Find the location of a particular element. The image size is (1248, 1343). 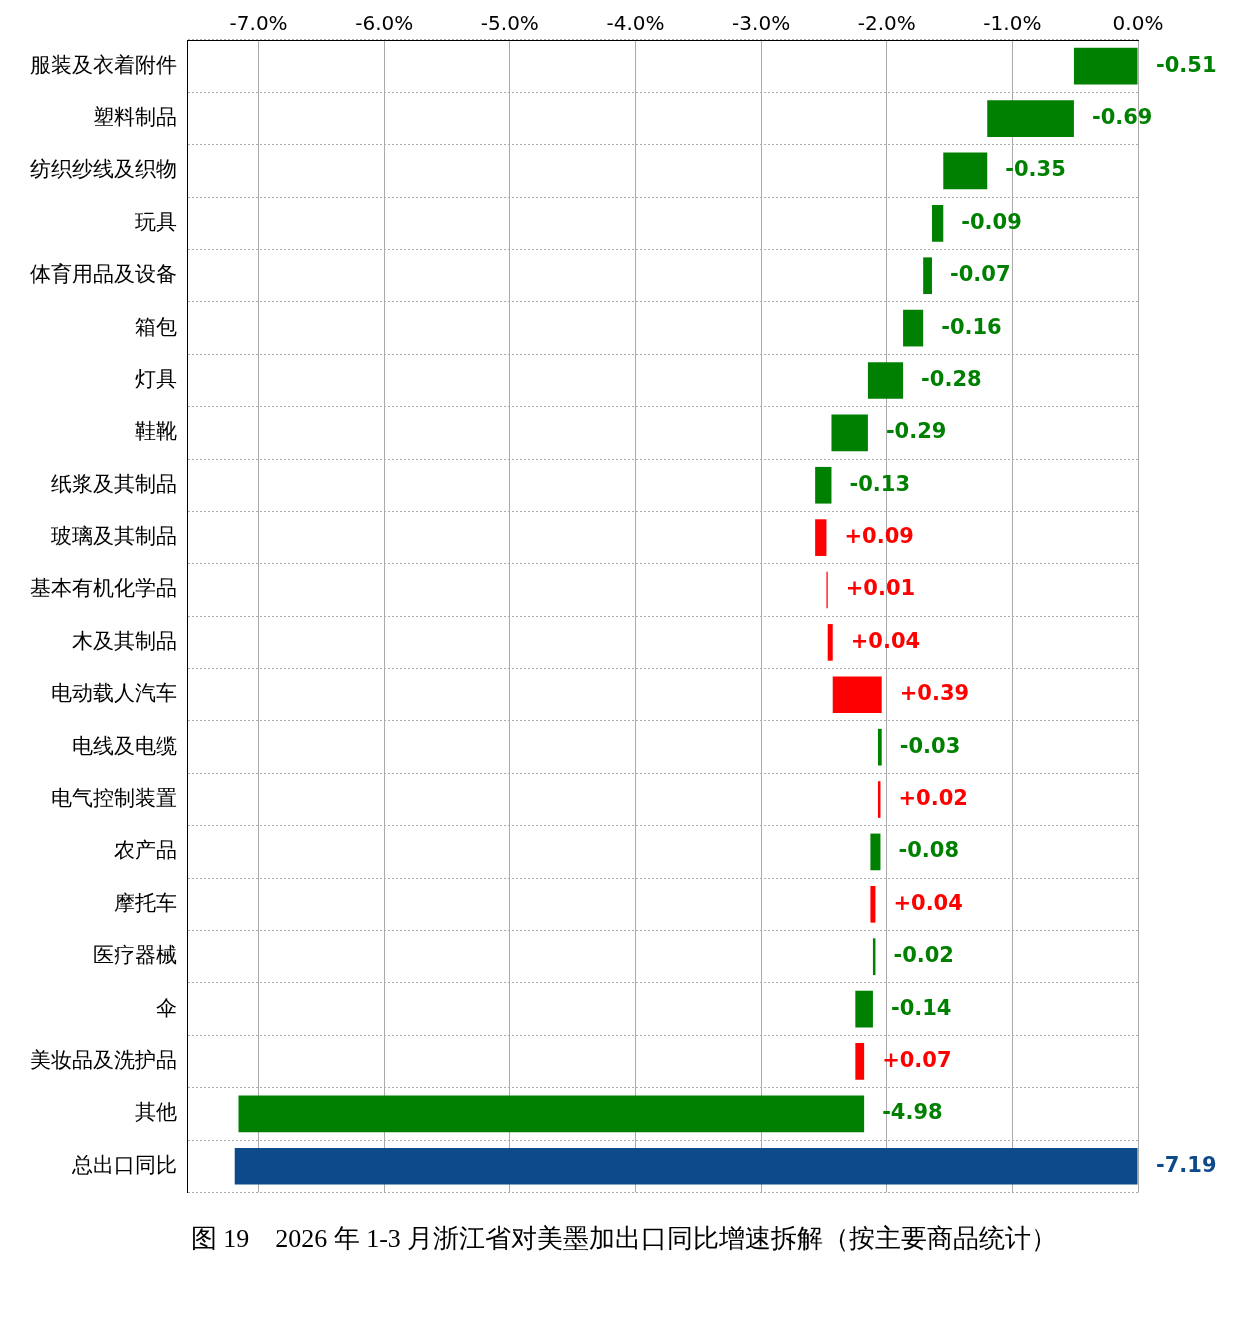

y-tick-label: 灯具 is located at coordinates (156, 378).